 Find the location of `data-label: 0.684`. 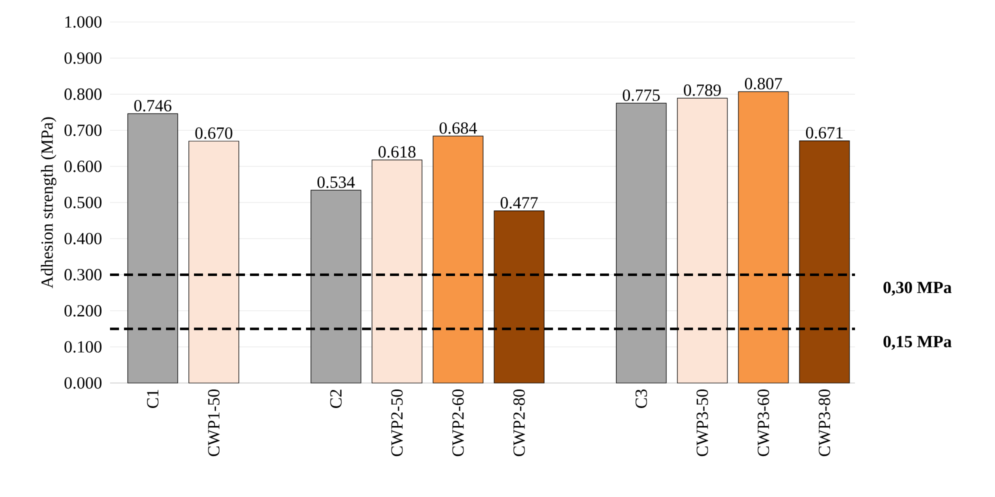

data-label: 0.684 is located at coordinates (458, 128).